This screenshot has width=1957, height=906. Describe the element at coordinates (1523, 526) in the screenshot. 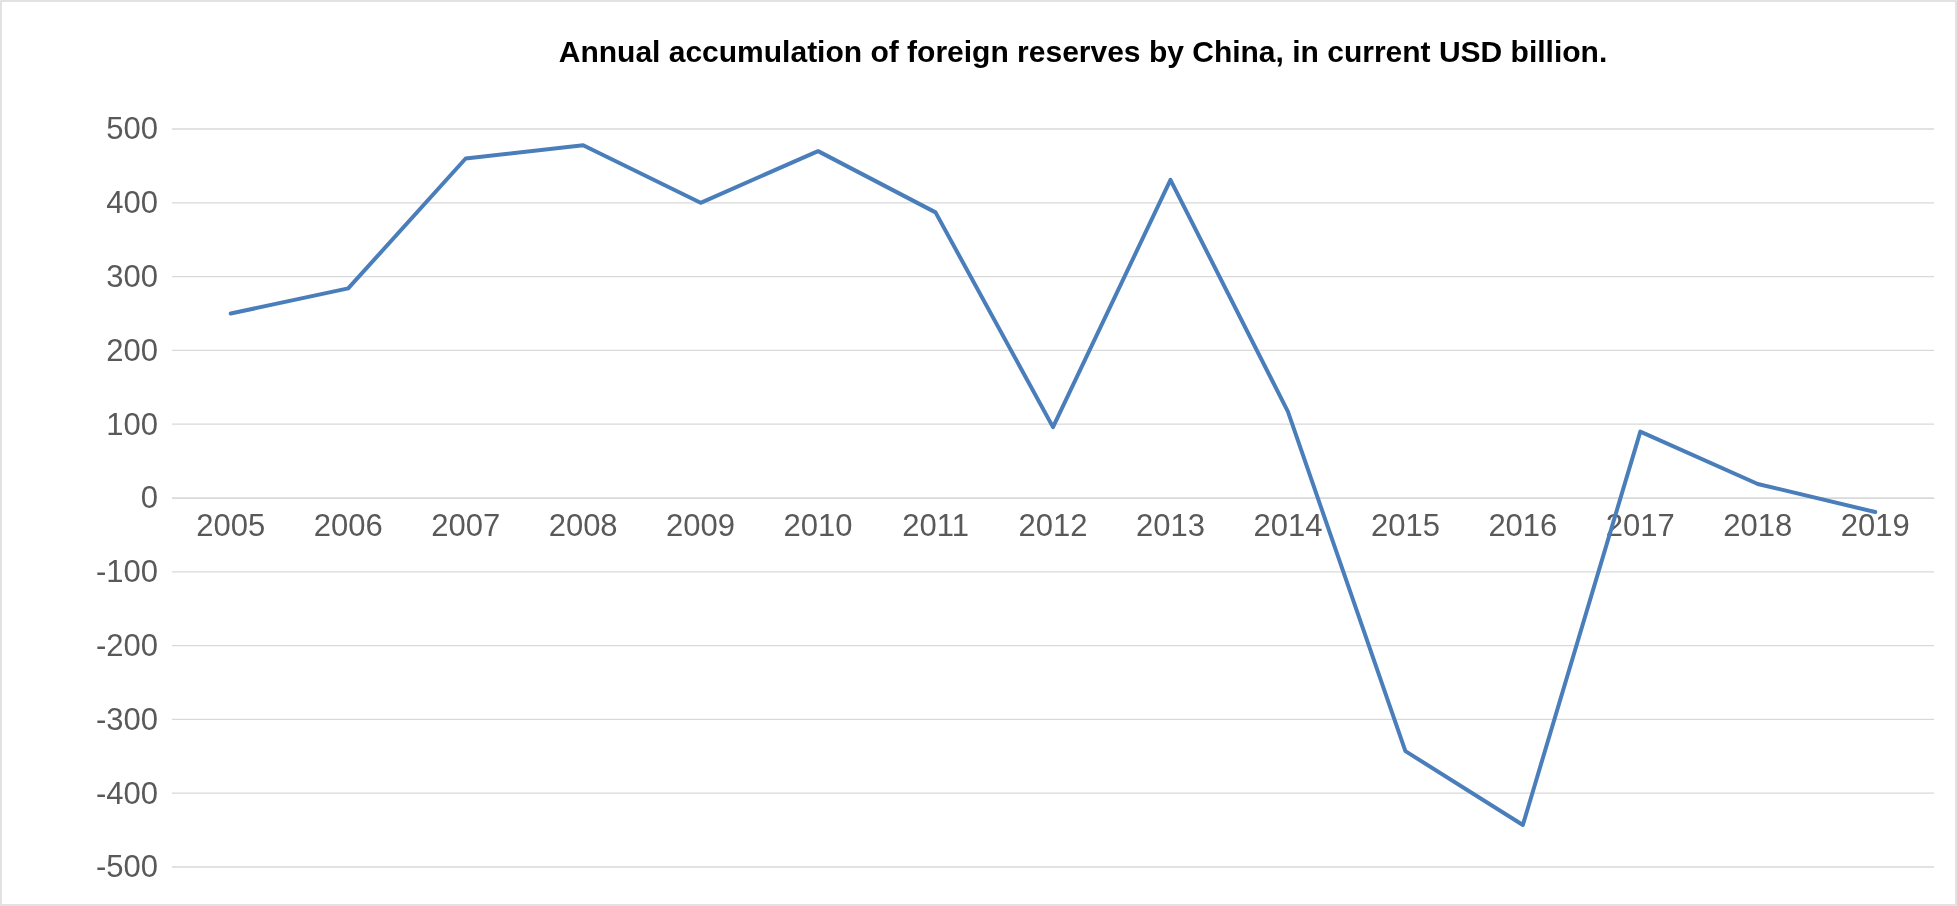

I see `x-tick-label: 2016` at that location.